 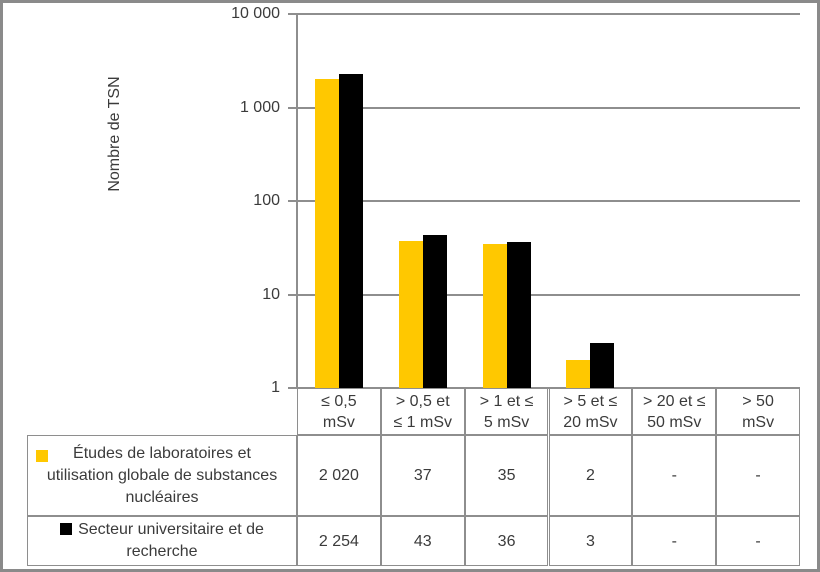 I want to click on value-cell-s2-c1: 2 254, so click(x=339, y=541).